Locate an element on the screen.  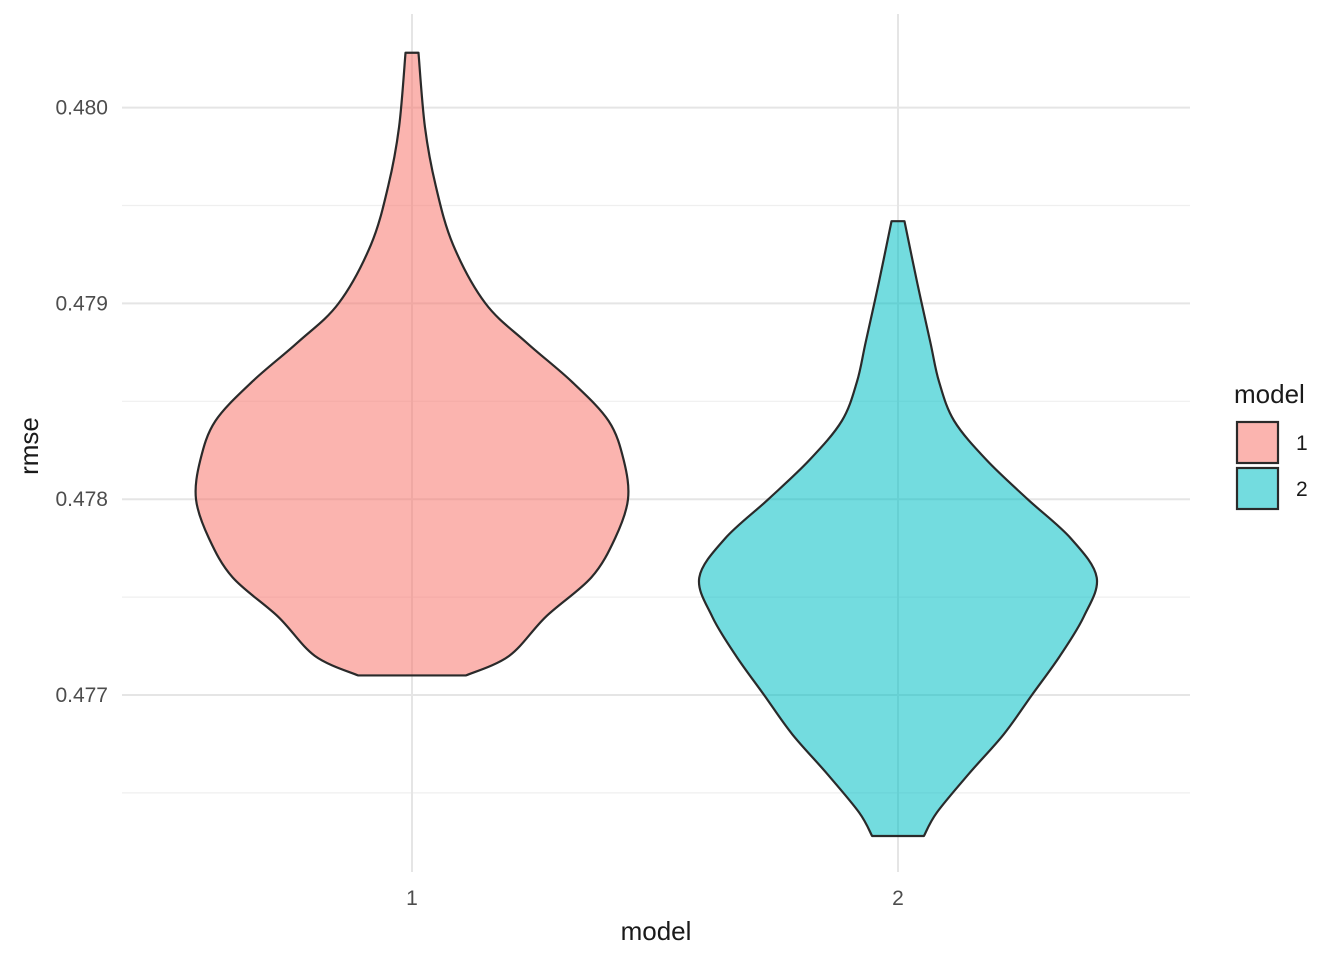
x-tick-label: 2 is located at coordinates (898, 898).